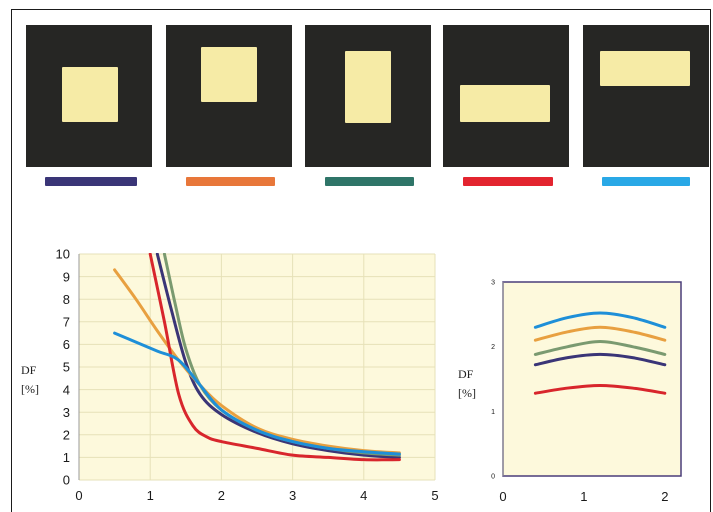 The width and height of the screenshot is (713, 512). Describe the element at coordinates (369, 181) in the screenshot. I see `legend-swatch-tall-center` at that location.